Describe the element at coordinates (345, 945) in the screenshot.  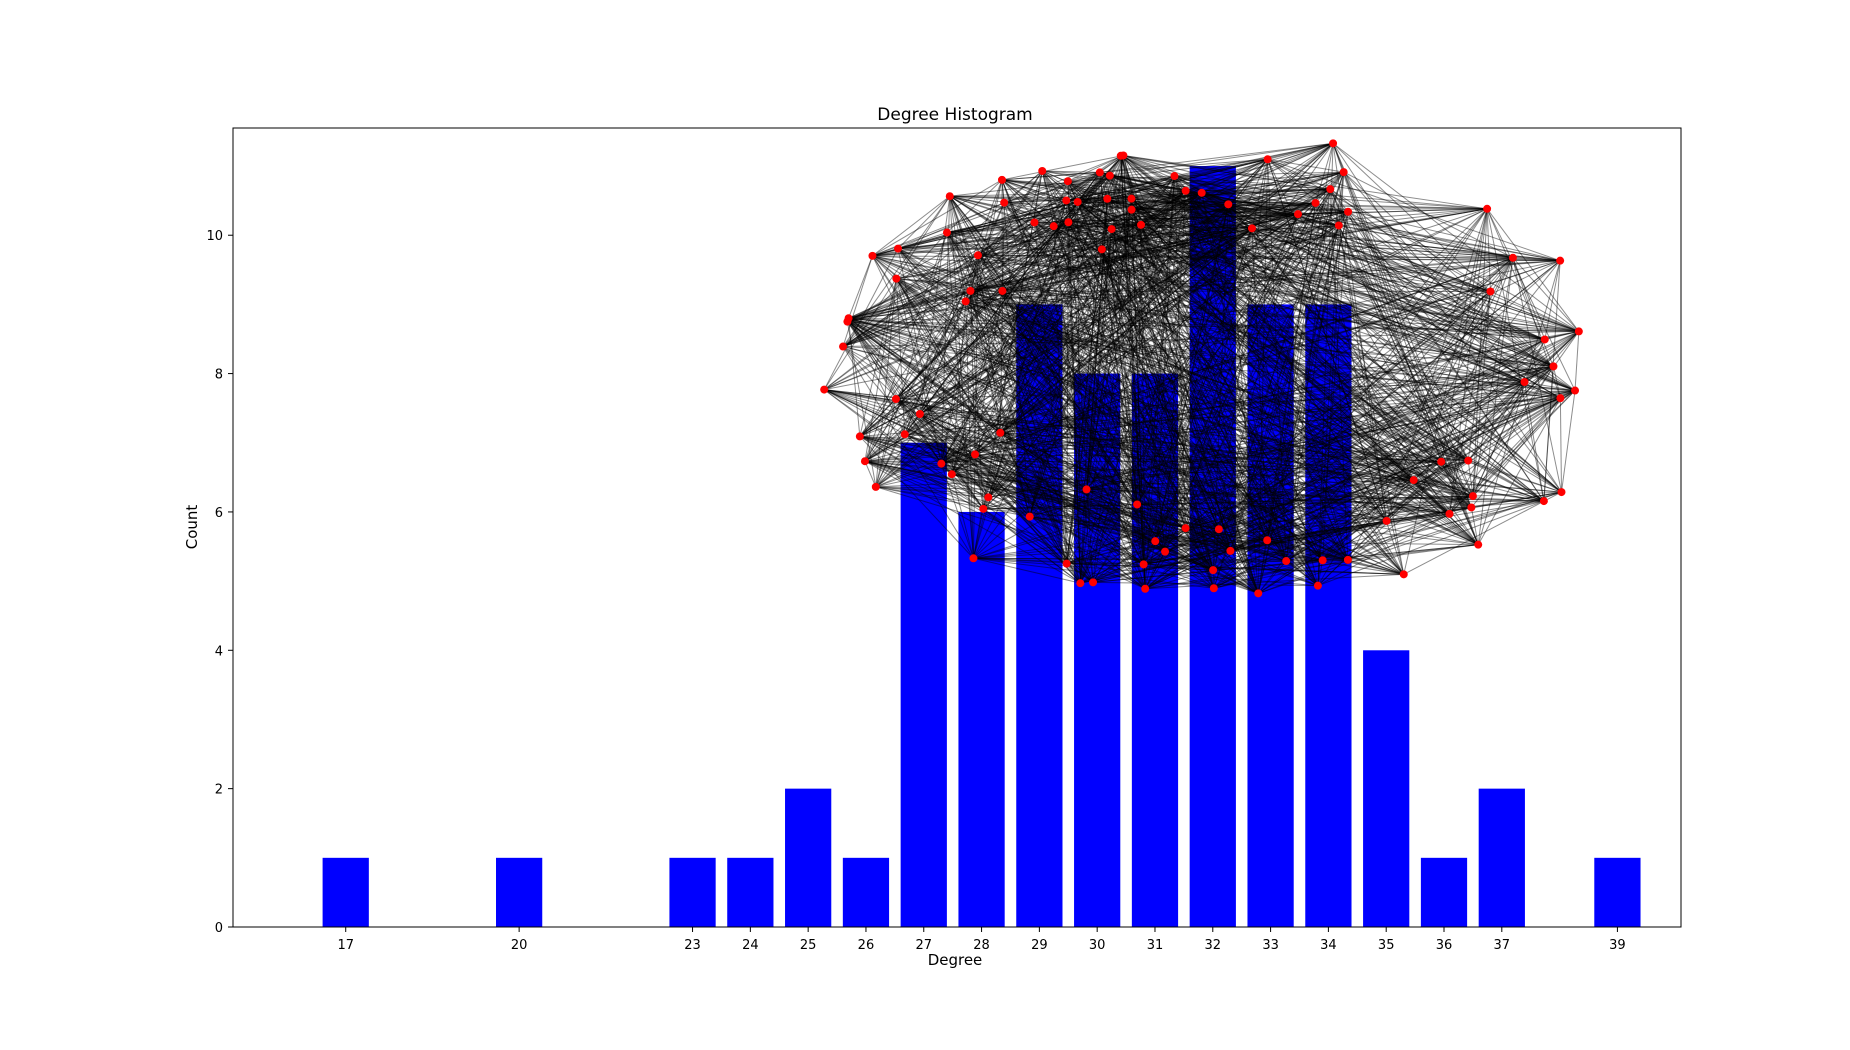
I see `x-tick-label: 17` at that location.